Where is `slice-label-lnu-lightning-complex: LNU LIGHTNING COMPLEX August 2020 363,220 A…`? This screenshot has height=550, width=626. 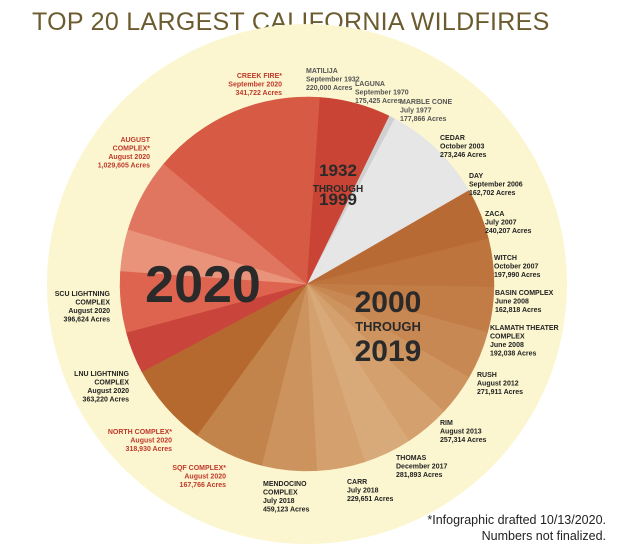
slice-label-lnu-lightning-complex: LNU LIGHTNING COMPLEX August 2020 363,220 A… is located at coordinates (101, 387).